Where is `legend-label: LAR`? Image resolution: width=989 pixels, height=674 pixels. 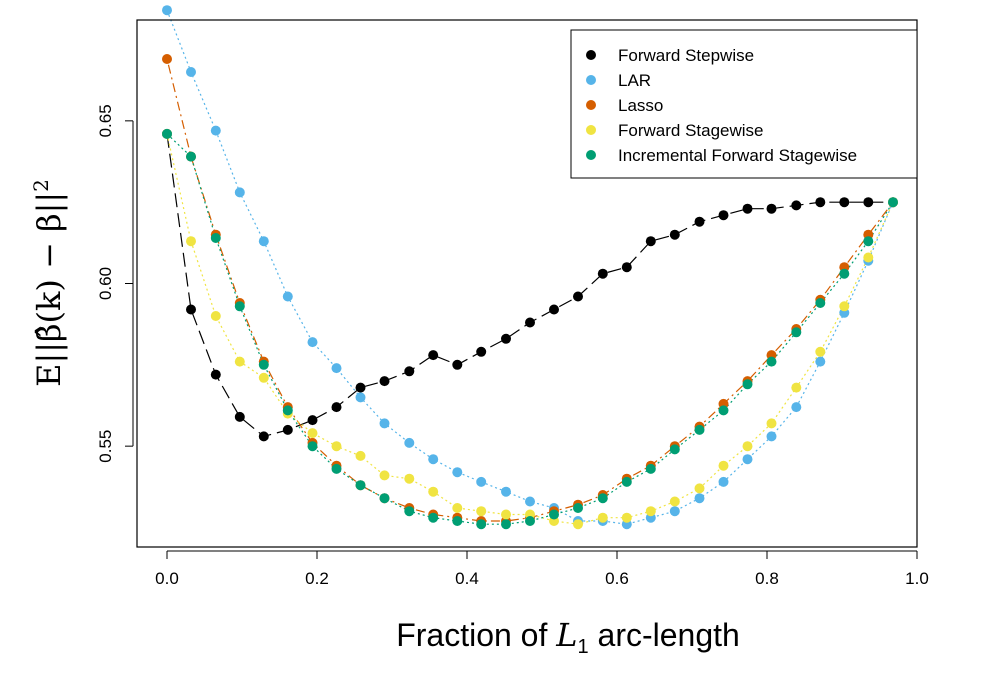
legend-label: LAR is located at coordinates (634, 80).